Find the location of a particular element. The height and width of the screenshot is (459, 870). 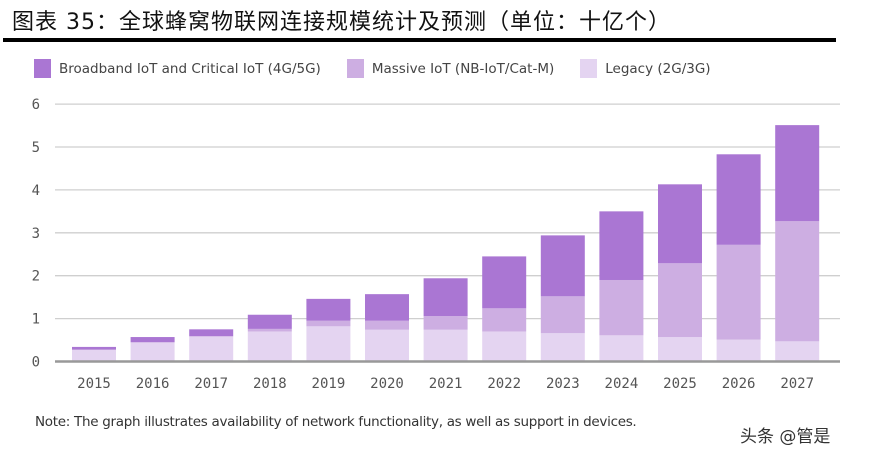

x-tick-label: 2017 is located at coordinates (211, 384).